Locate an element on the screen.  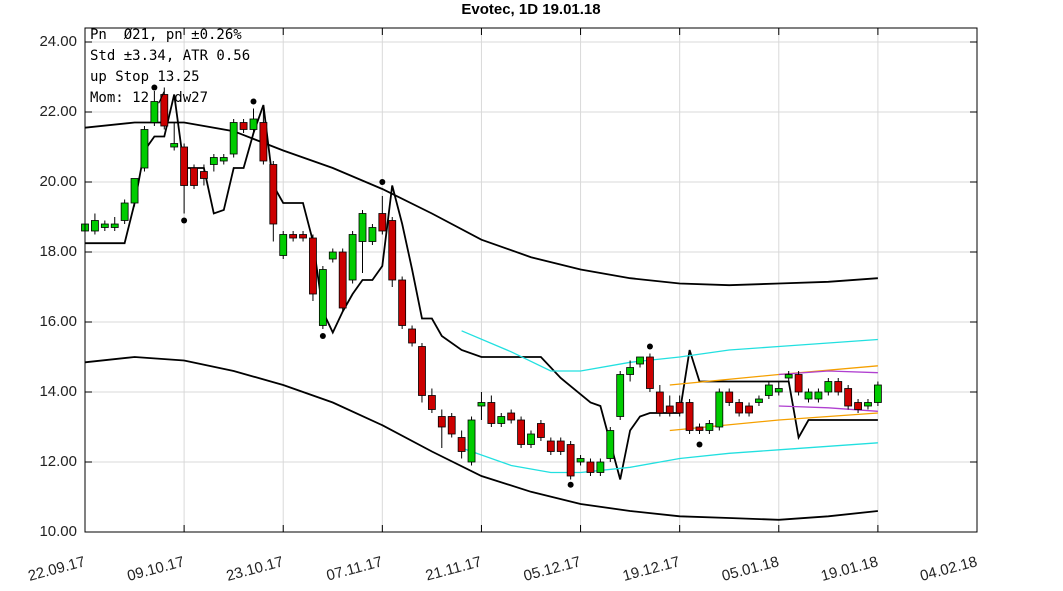
annotation: Mom: 12 / dw27 is located at coordinates (149, 98).